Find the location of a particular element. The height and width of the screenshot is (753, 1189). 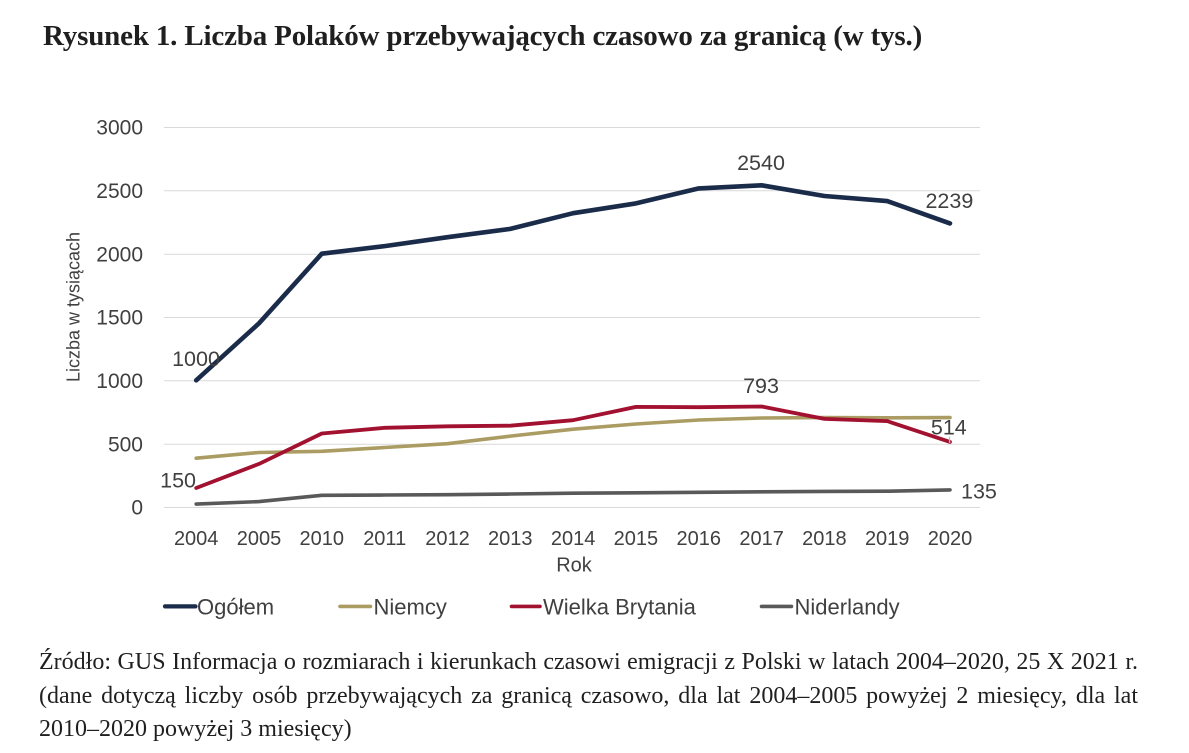

svg-text: 2540 is located at coordinates (761, 163).